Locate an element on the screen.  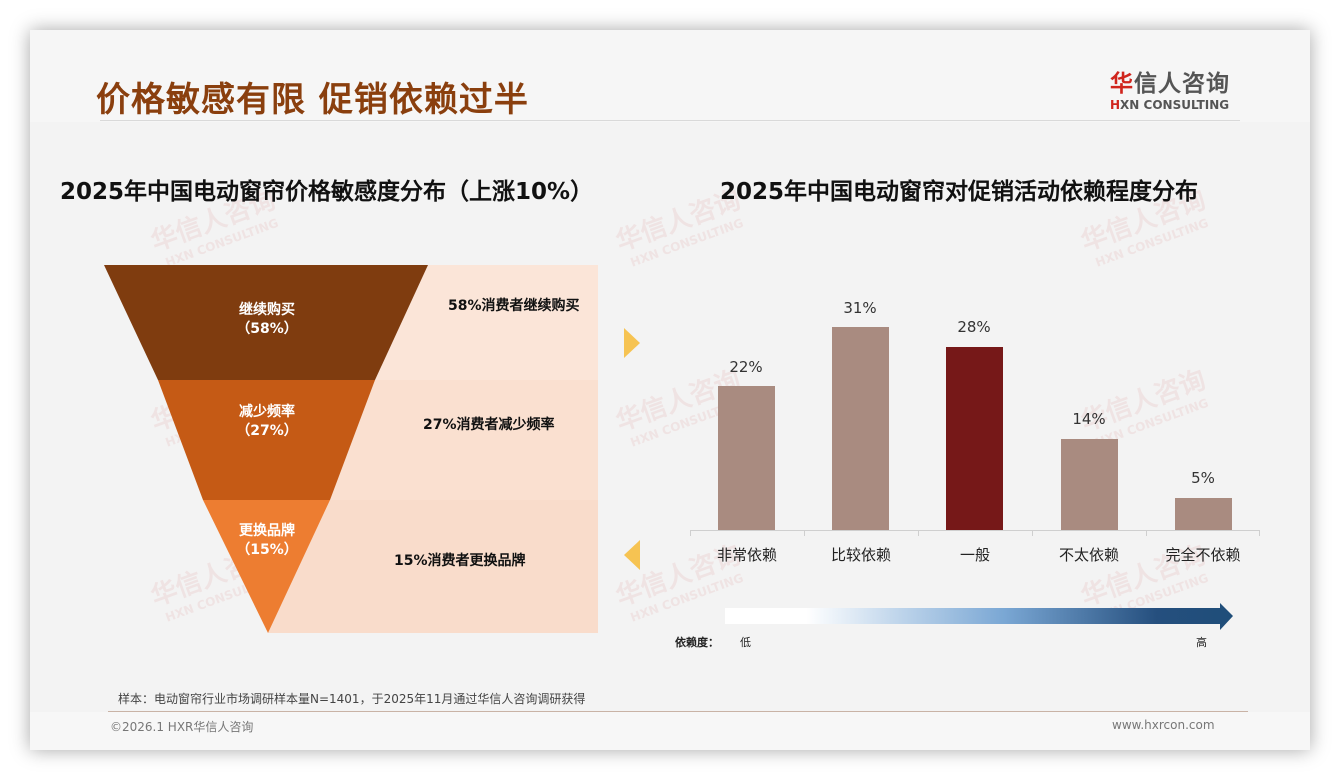
footer-divider is located at coordinates (678, 711).